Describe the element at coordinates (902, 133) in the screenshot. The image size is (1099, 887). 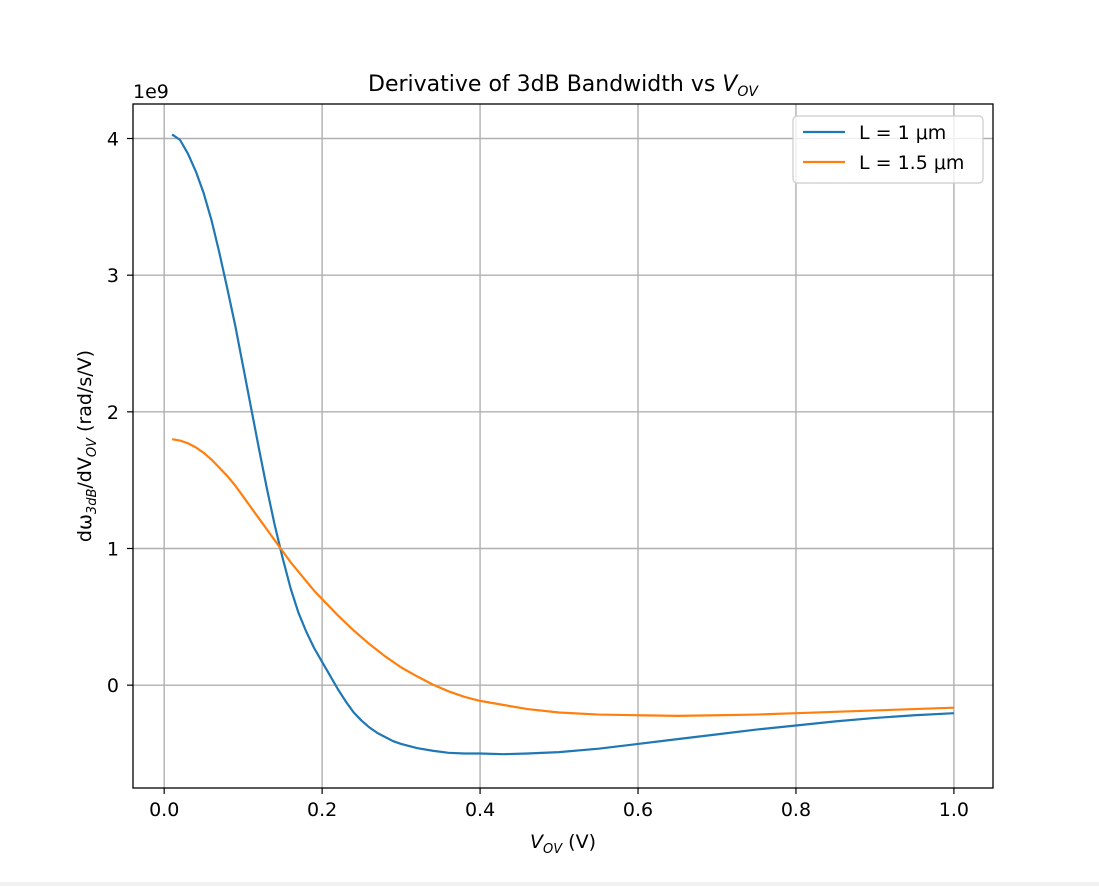
I see `legend-label-l1: L = 1 μm` at that location.